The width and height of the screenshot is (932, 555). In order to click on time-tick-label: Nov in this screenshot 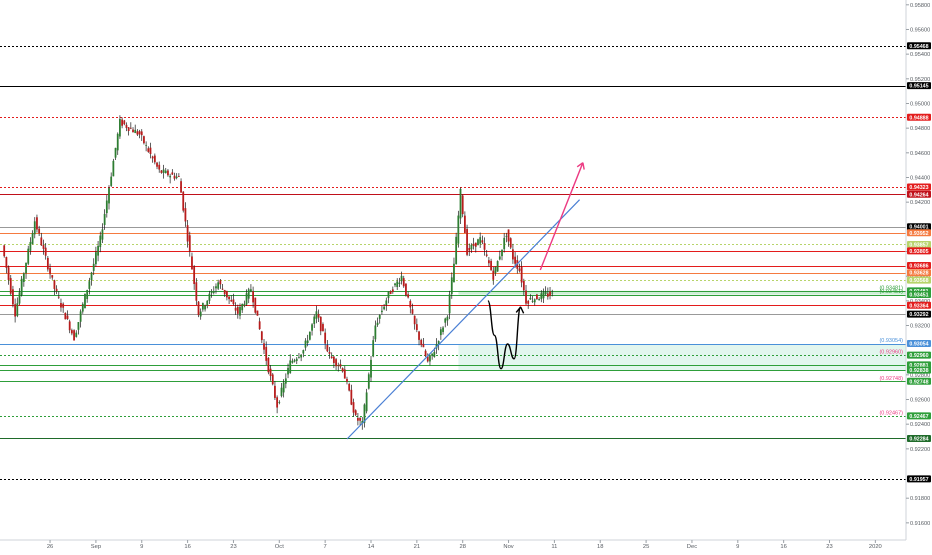, I will do `click(508, 547)`.